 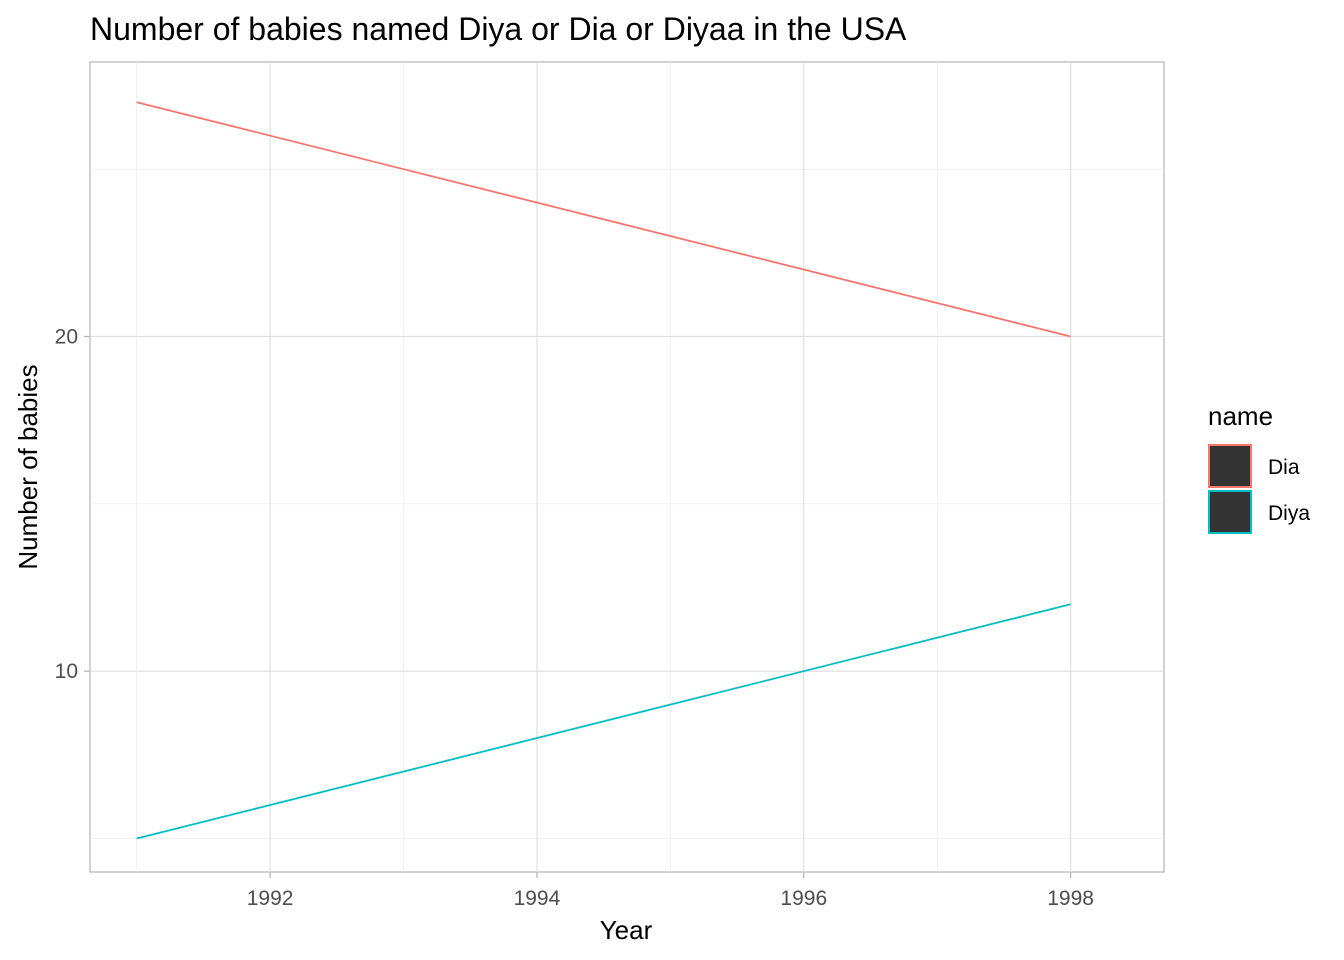 What do you see at coordinates (72, 504) in the screenshot?
I see `y-axis-ticks: 10 20` at bounding box center [72, 504].